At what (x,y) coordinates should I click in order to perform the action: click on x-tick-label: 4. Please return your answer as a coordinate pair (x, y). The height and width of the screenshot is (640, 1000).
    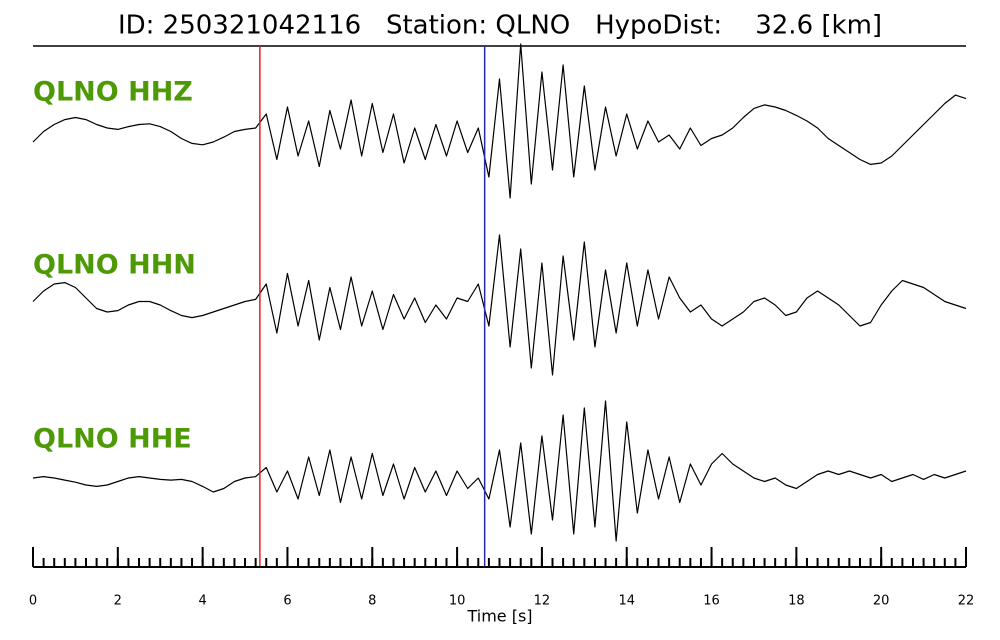
    Looking at the image, I should click on (202, 601).